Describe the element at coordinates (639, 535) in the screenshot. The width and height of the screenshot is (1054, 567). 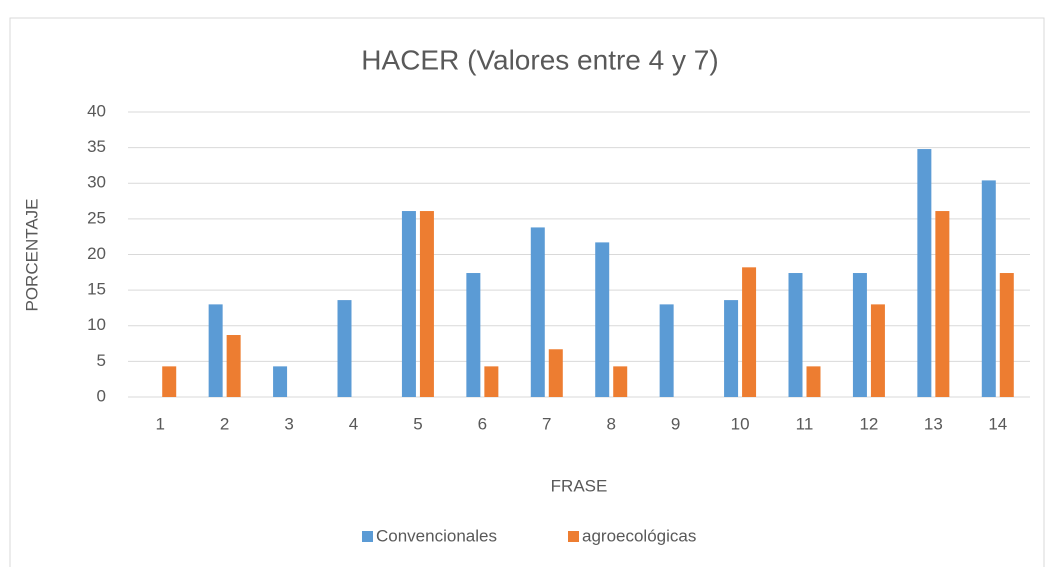
I see `legend-label: agroecológicas` at that location.